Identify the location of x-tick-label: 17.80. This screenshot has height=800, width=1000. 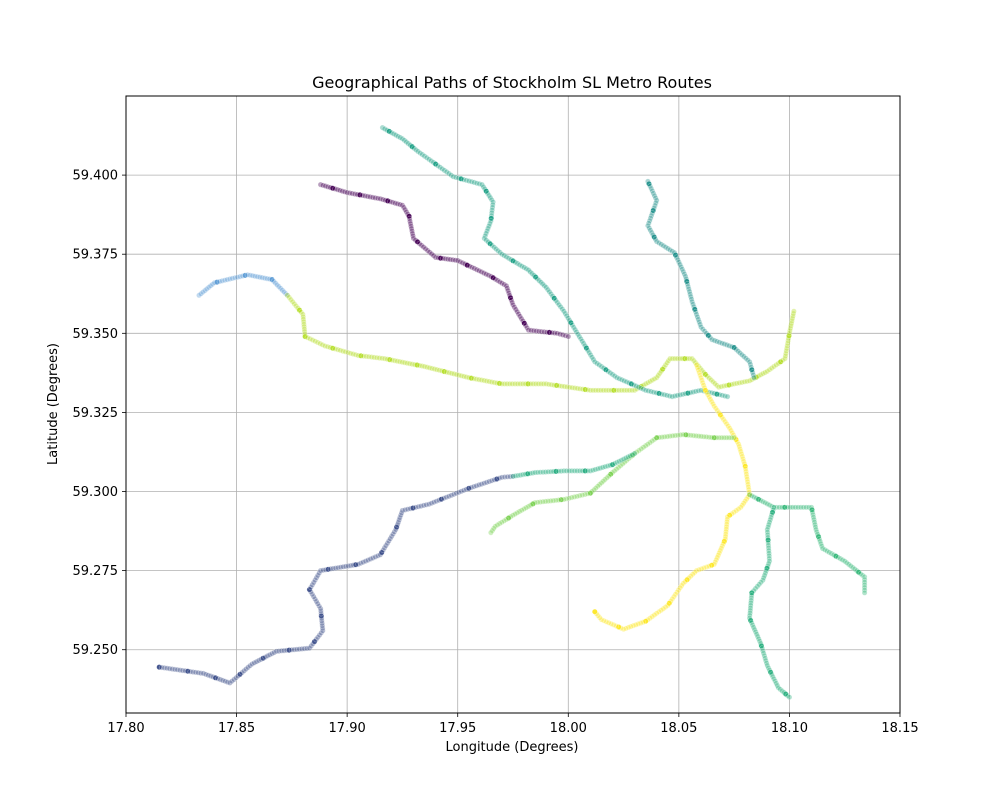
(125, 728).